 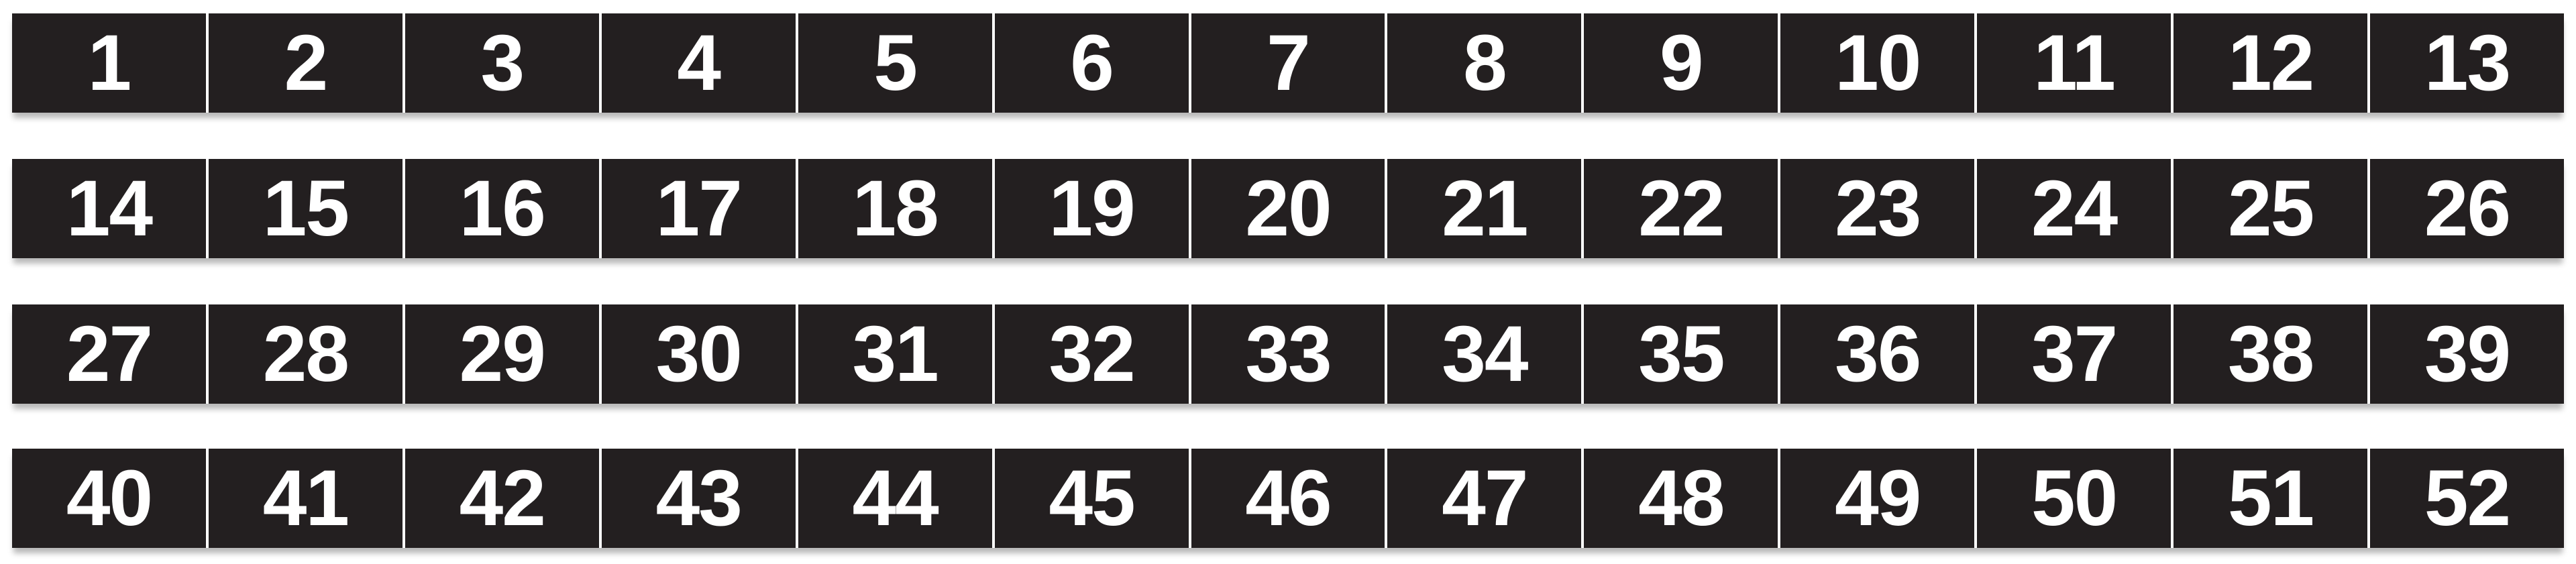 What do you see at coordinates (1091, 63) in the screenshot?
I see `number-cell: 6` at bounding box center [1091, 63].